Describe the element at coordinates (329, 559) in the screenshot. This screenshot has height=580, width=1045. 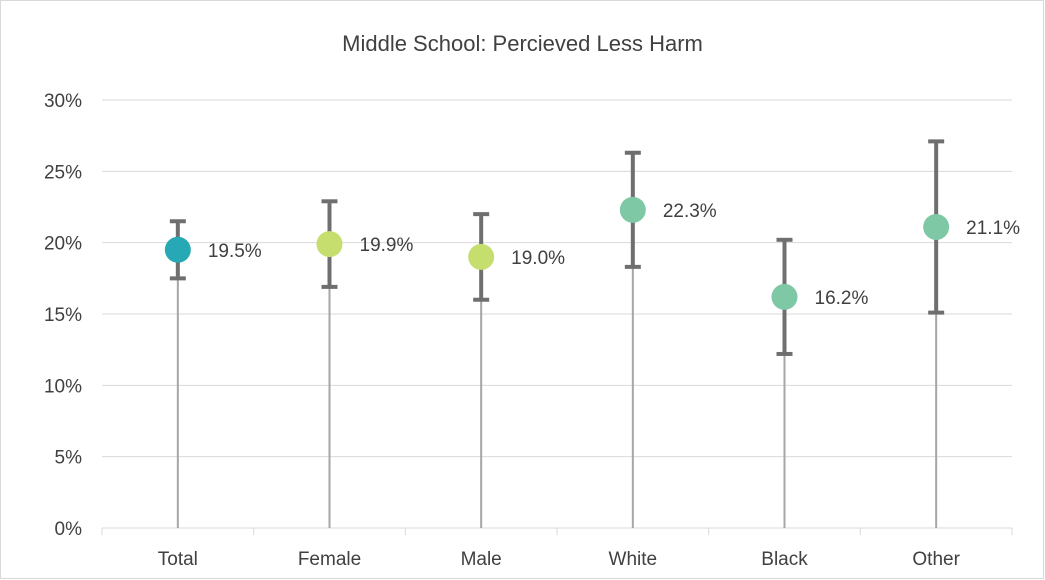
I see `x-tick-label: Female` at that location.